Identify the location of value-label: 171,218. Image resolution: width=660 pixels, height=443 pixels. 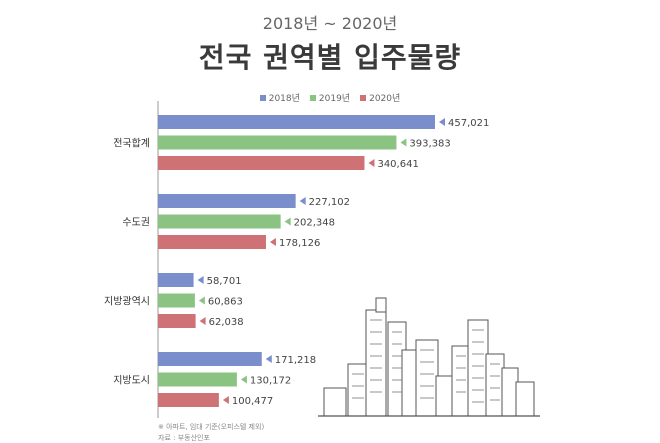
(295, 360).